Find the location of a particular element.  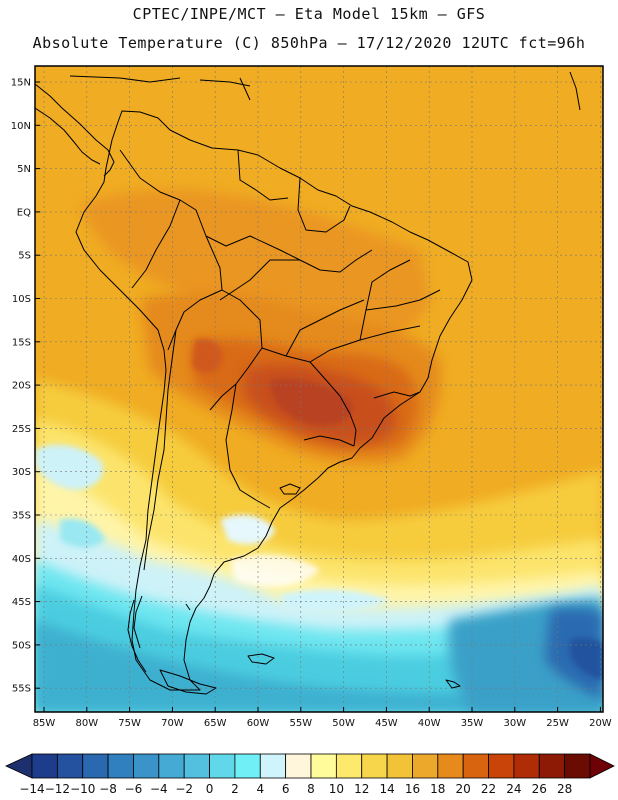

lat-label: 5N is located at coordinates (24, 169).